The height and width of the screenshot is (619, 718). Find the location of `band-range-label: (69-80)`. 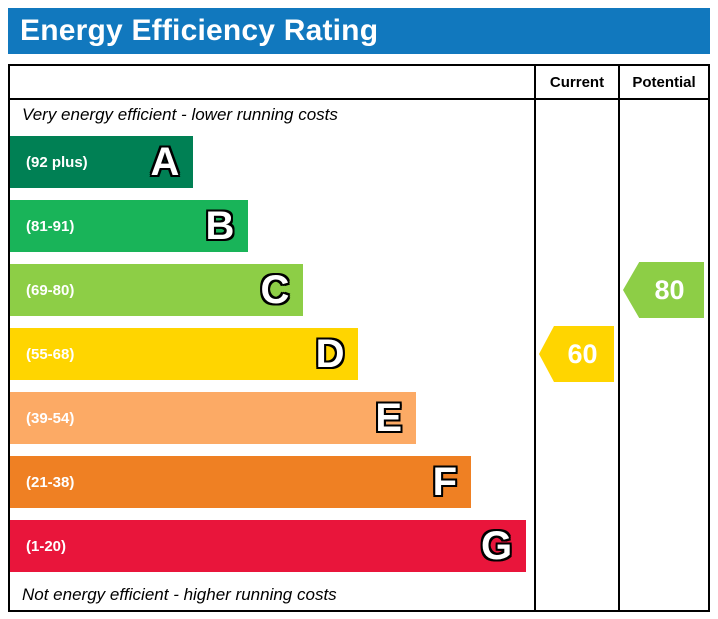

band-range-label: (69-80) is located at coordinates (50, 290).